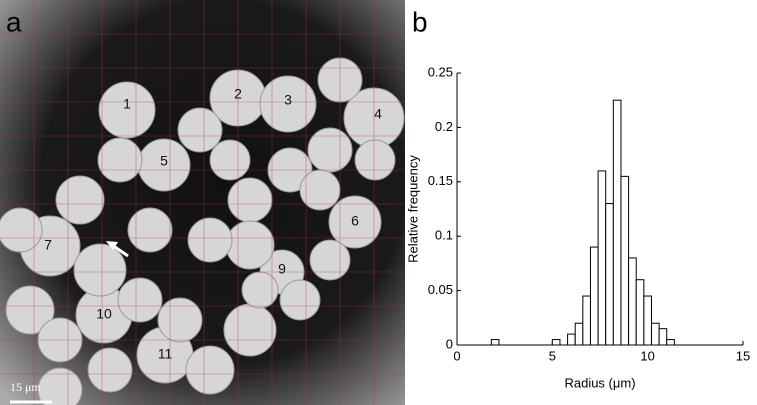 The height and width of the screenshot is (405, 757). Describe the element at coordinates (165, 354) in the screenshot. I see `cell-label: 11` at that location.